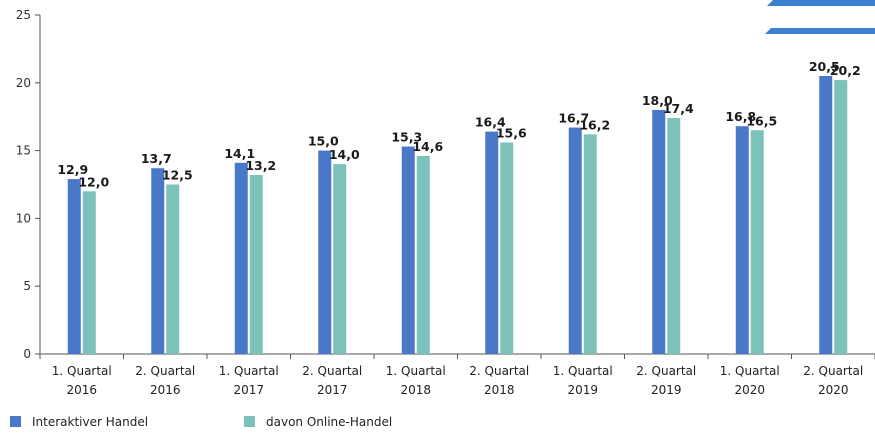 Image resolution: width=875 pixels, height=436 pixels. What do you see at coordinates (845, 70) in the screenshot?
I see `bar-value-label: 20,2` at bounding box center [845, 70].